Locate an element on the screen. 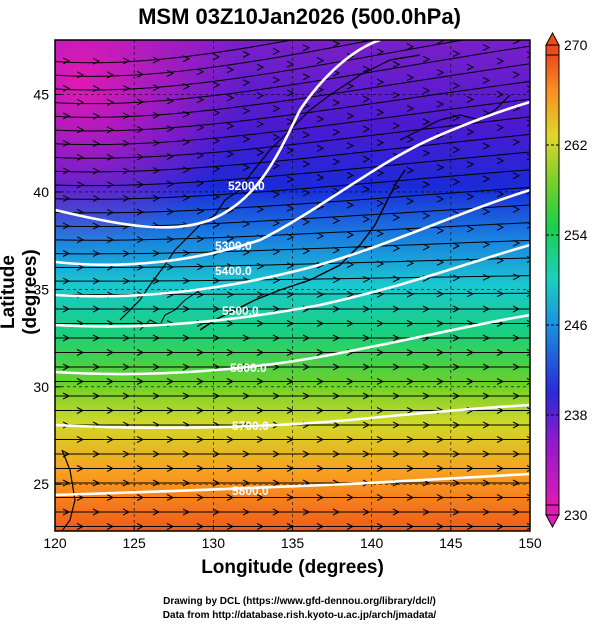 The image size is (599, 625). colorbar: 270 262 254 246 238 230 is located at coordinates (566, 280).